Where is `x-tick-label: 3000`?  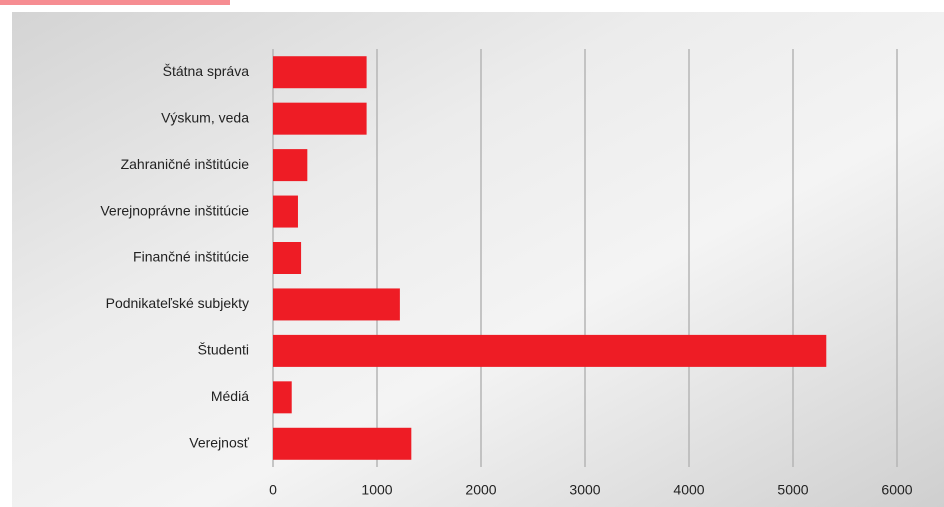 x-tick-label: 3000 is located at coordinates (584, 490).